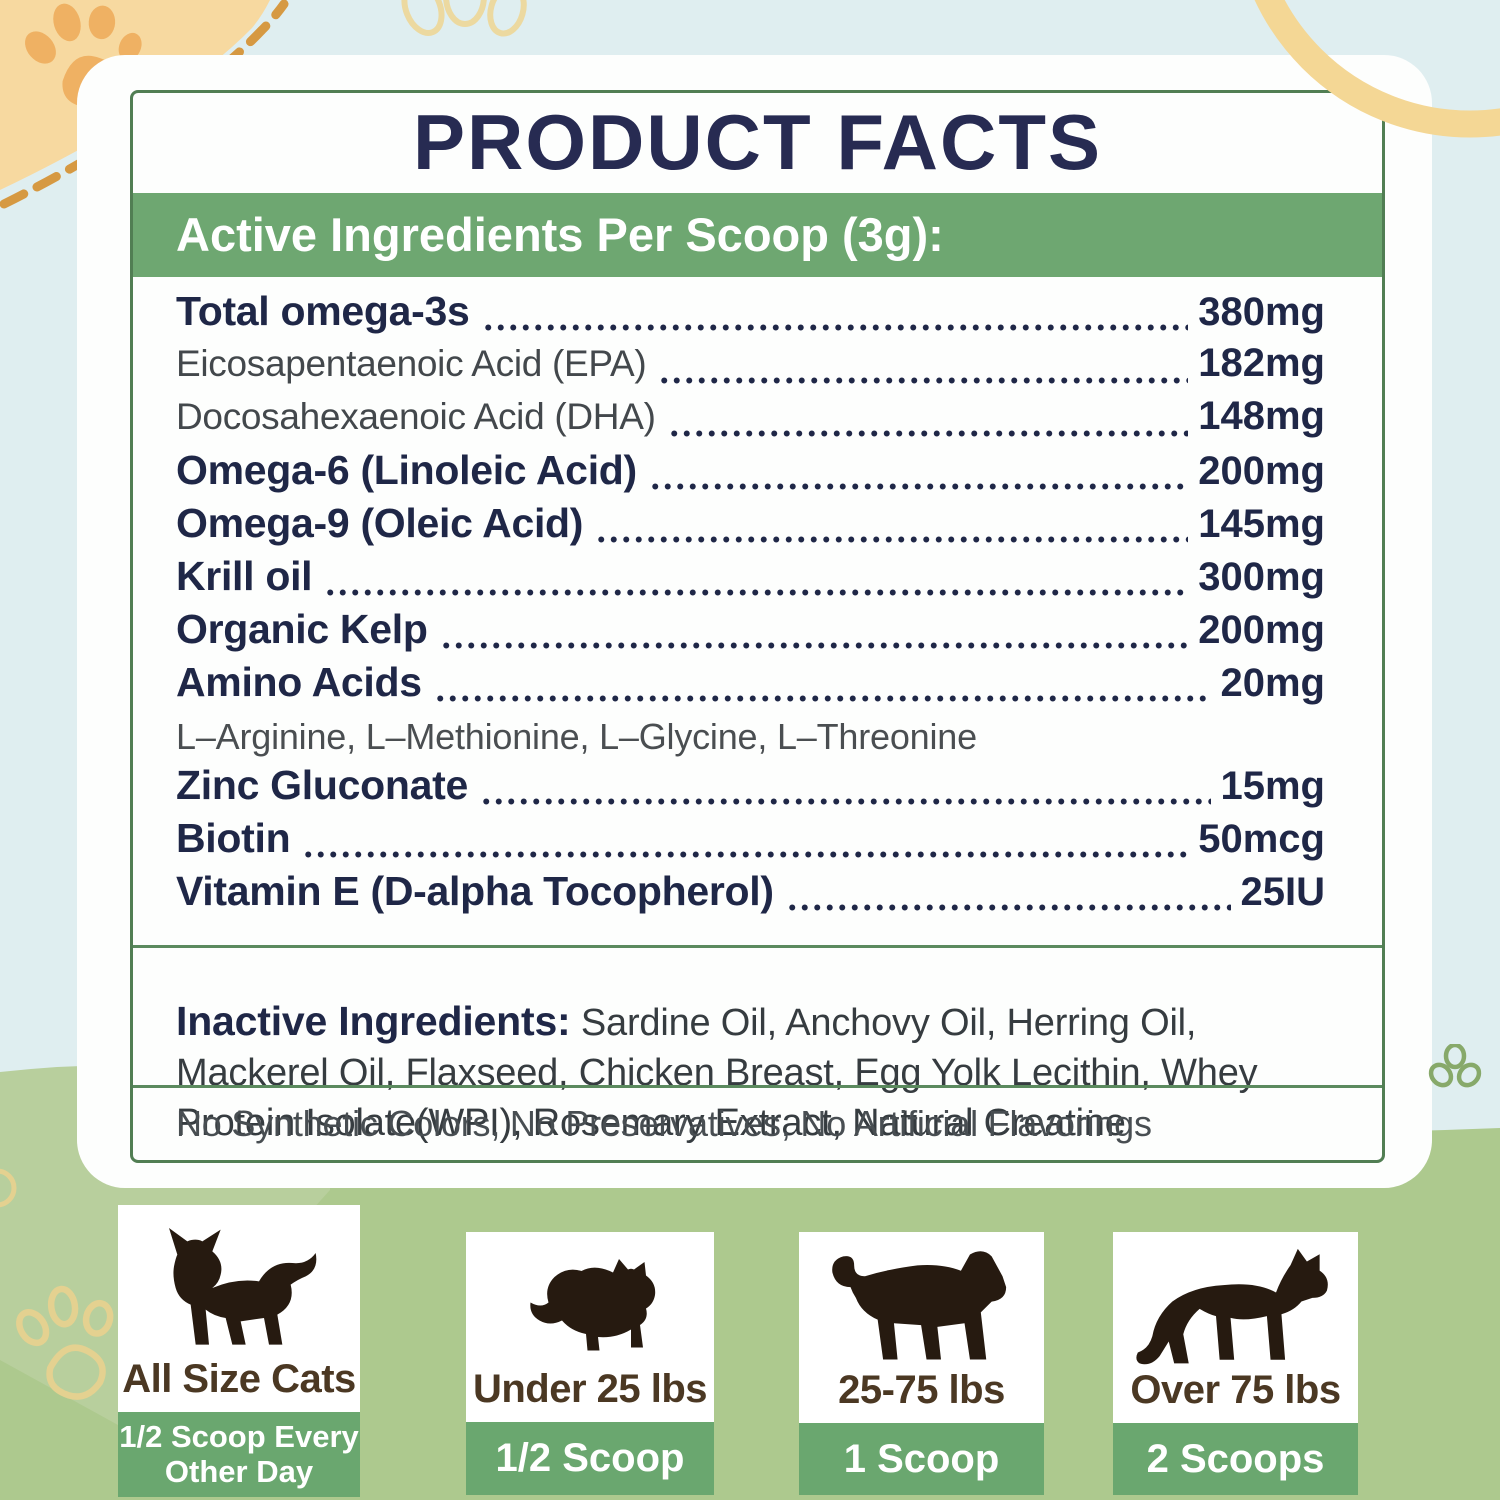 This screenshot has height=1500, width=1500. What do you see at coordinates (1235, 1300) in the screenshot?
I see `large-dog-icon` at bounding box center [1235, 1300].